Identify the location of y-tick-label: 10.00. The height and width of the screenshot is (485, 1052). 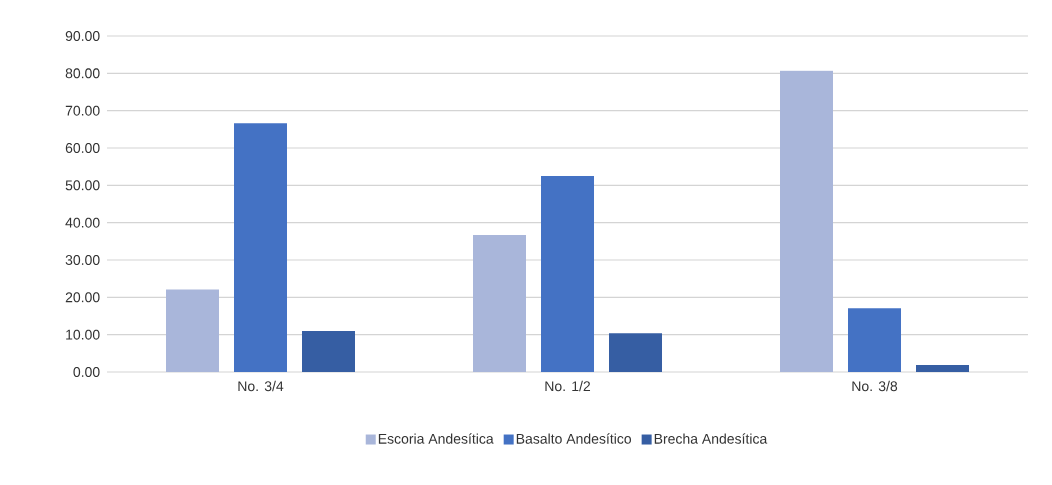
(83, 334).